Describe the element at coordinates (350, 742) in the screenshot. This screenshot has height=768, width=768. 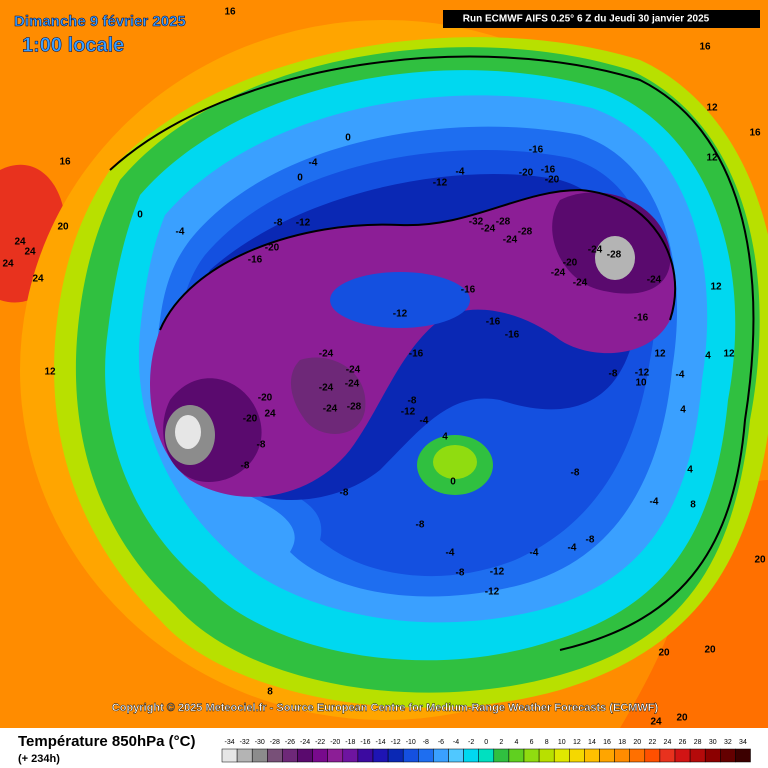
I see `colorbar-label: -18` at that location.